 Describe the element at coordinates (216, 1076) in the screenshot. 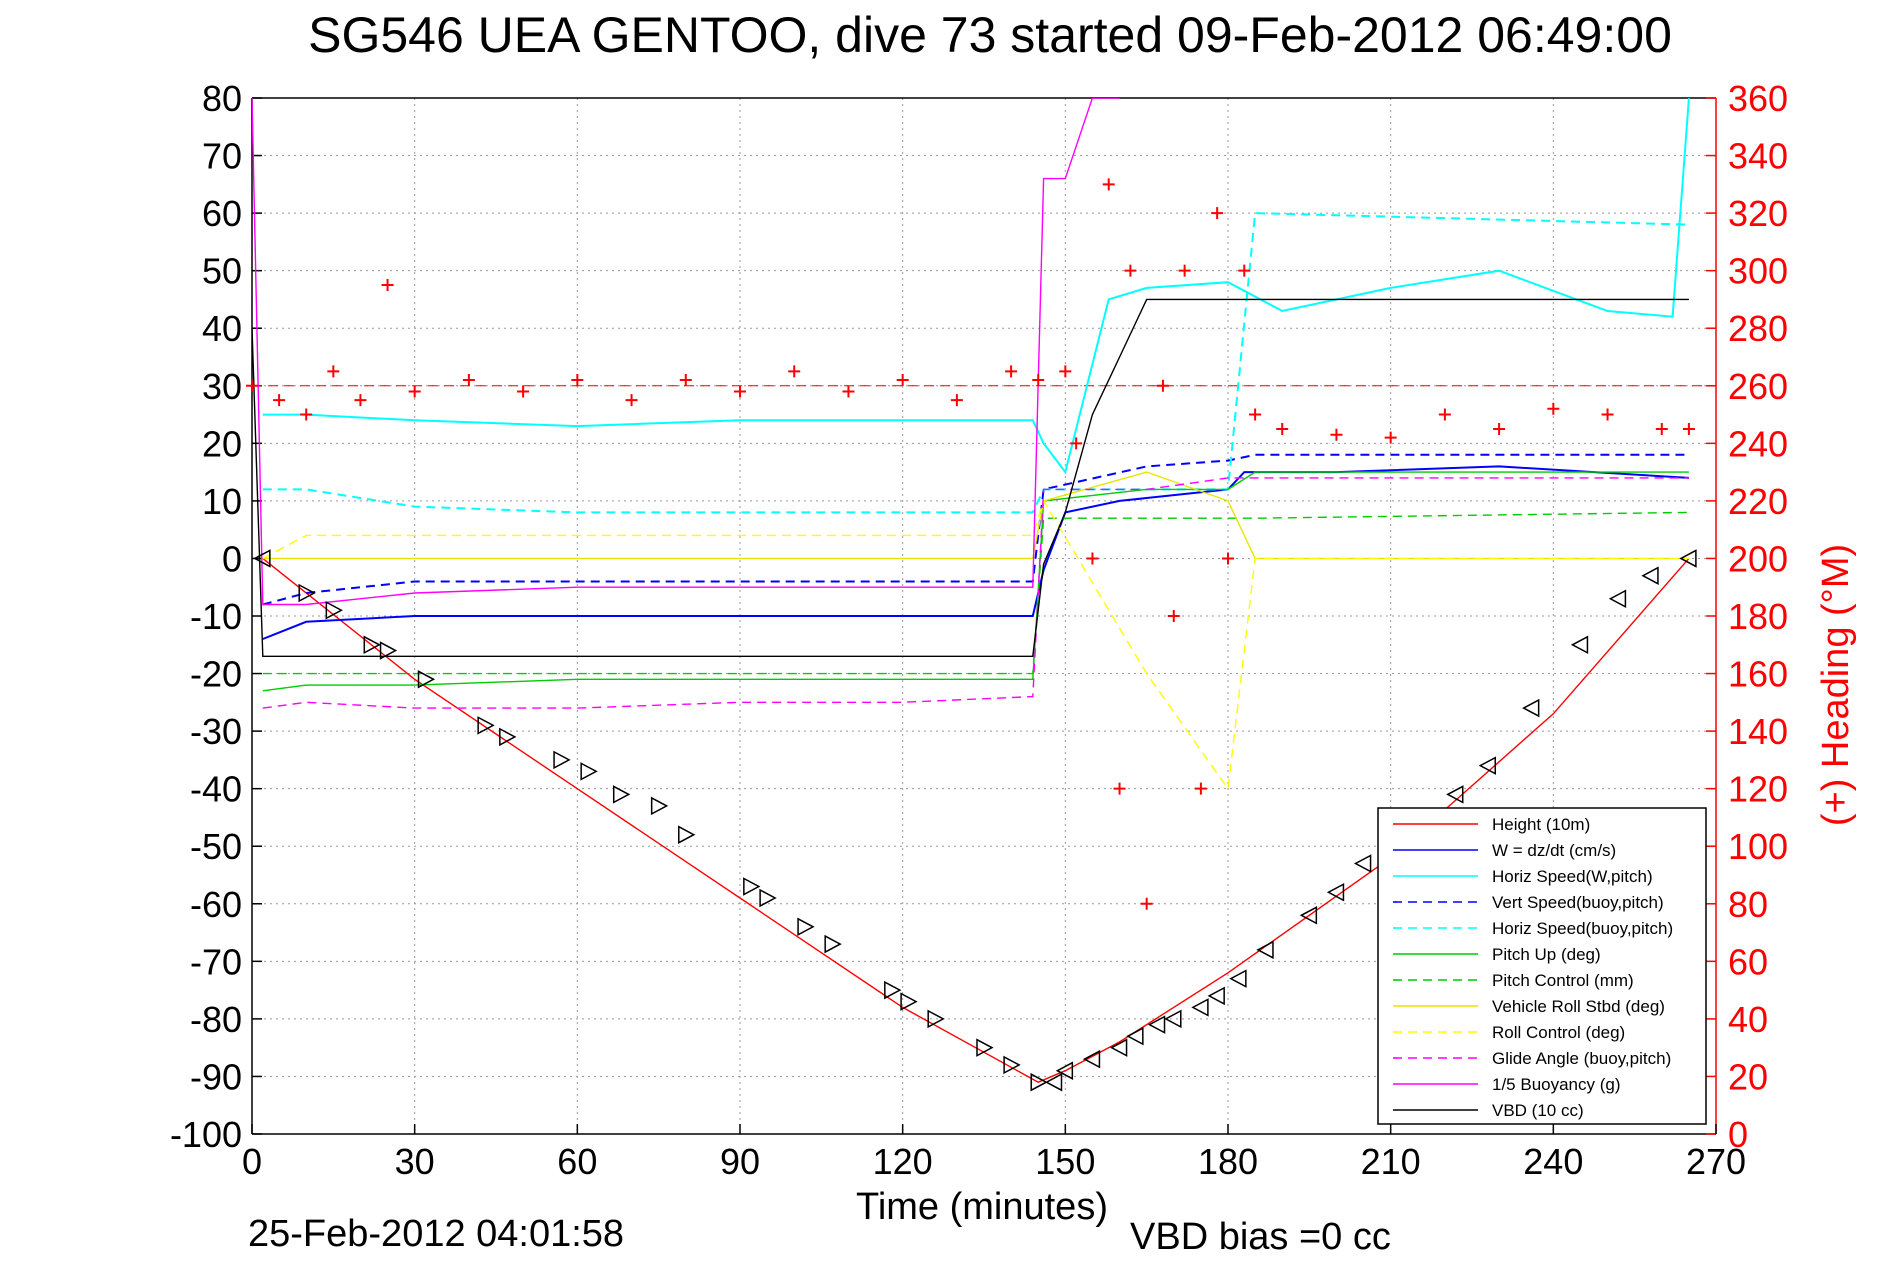

I see `y-tick-label: -90` at that location.